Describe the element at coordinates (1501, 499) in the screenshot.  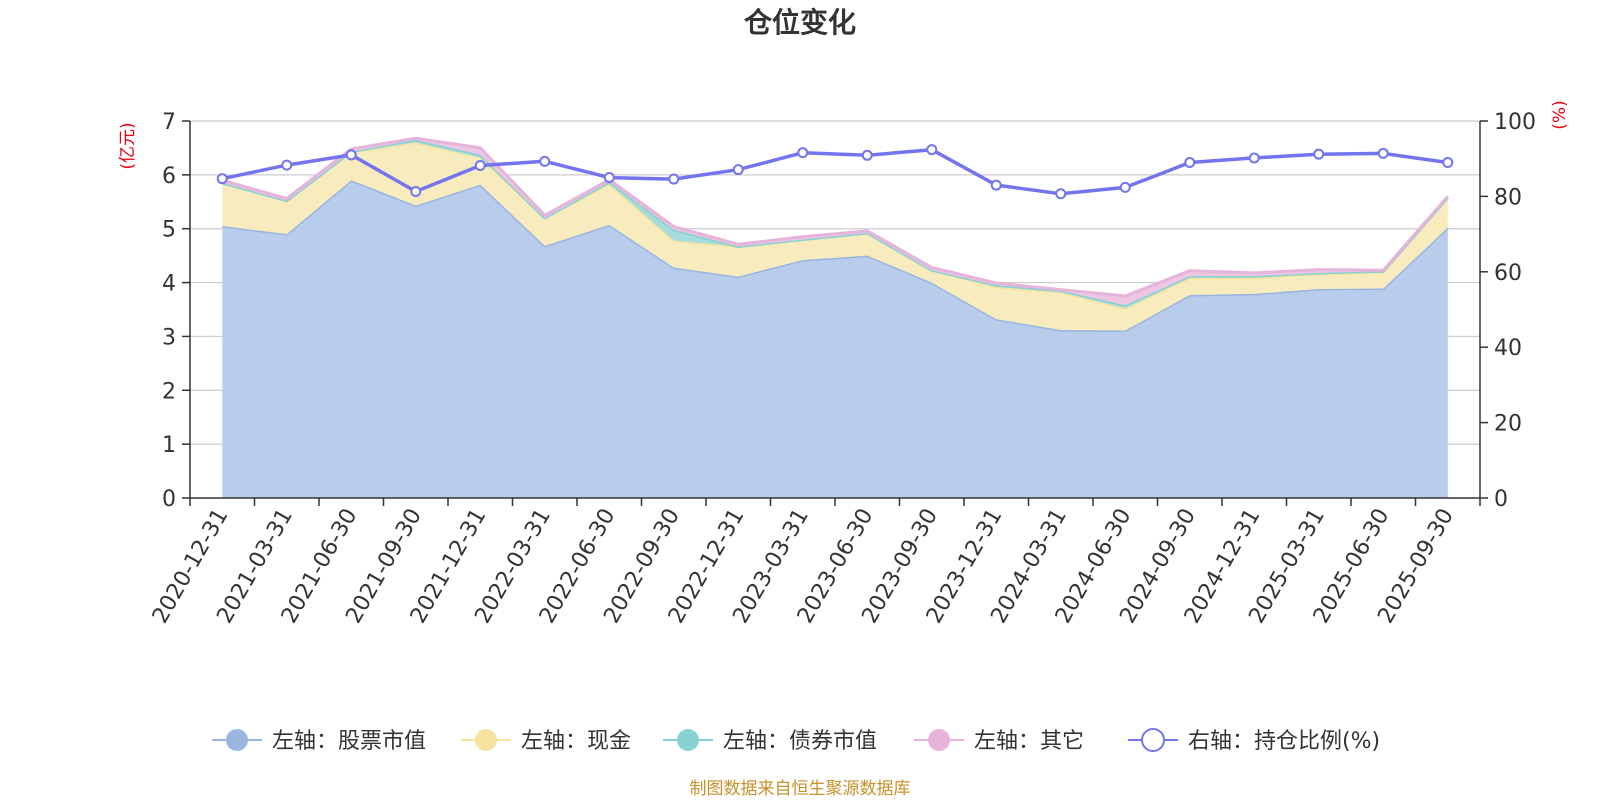
I see `right-tick-label: 0` at that location.